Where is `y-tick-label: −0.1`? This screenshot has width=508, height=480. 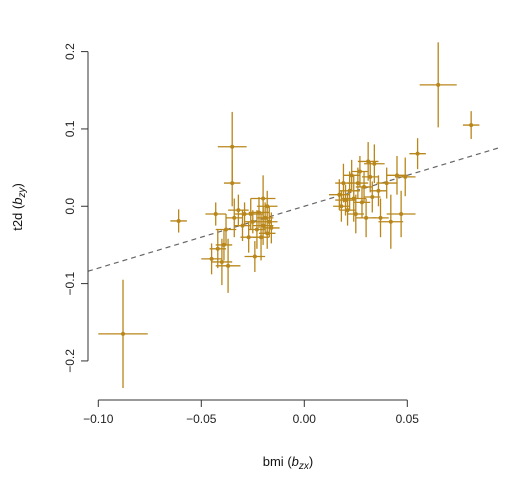
y-tick-label: −0.1 is located at coordinates (70, 283).